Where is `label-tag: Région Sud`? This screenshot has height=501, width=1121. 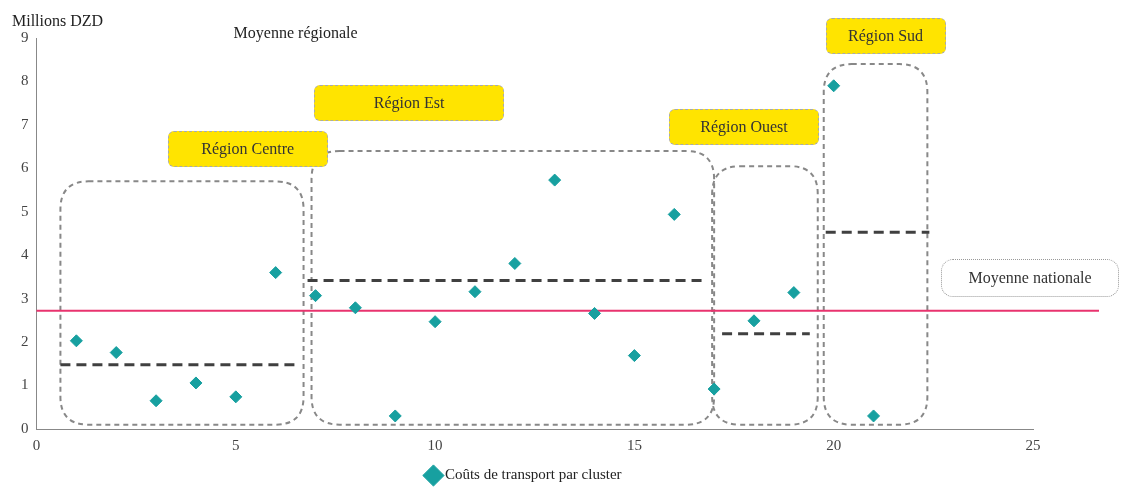 label-tag: Région Sud is located at coordinates (885, 35).